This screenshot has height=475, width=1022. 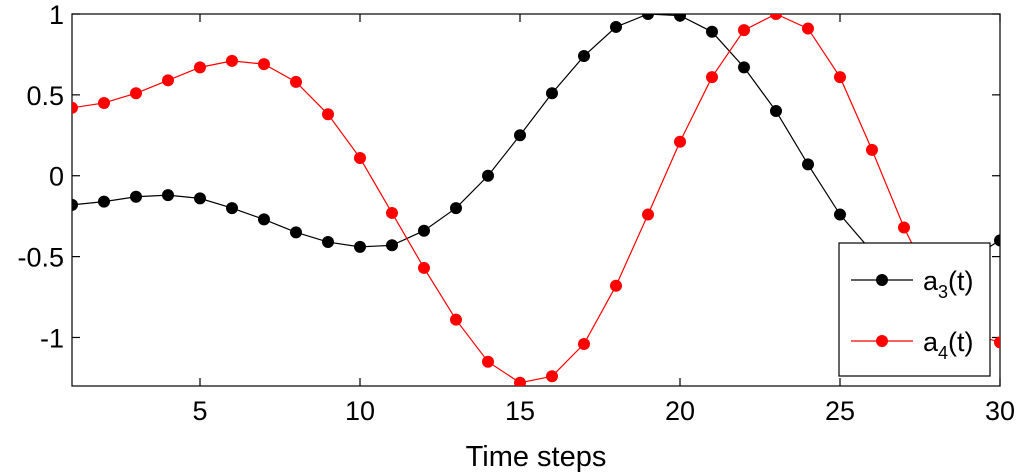 What do you see at coordinates (45, 96) in the screenshot?
I see `y-tick-label: 0.5` at bounding box center [45, 96].